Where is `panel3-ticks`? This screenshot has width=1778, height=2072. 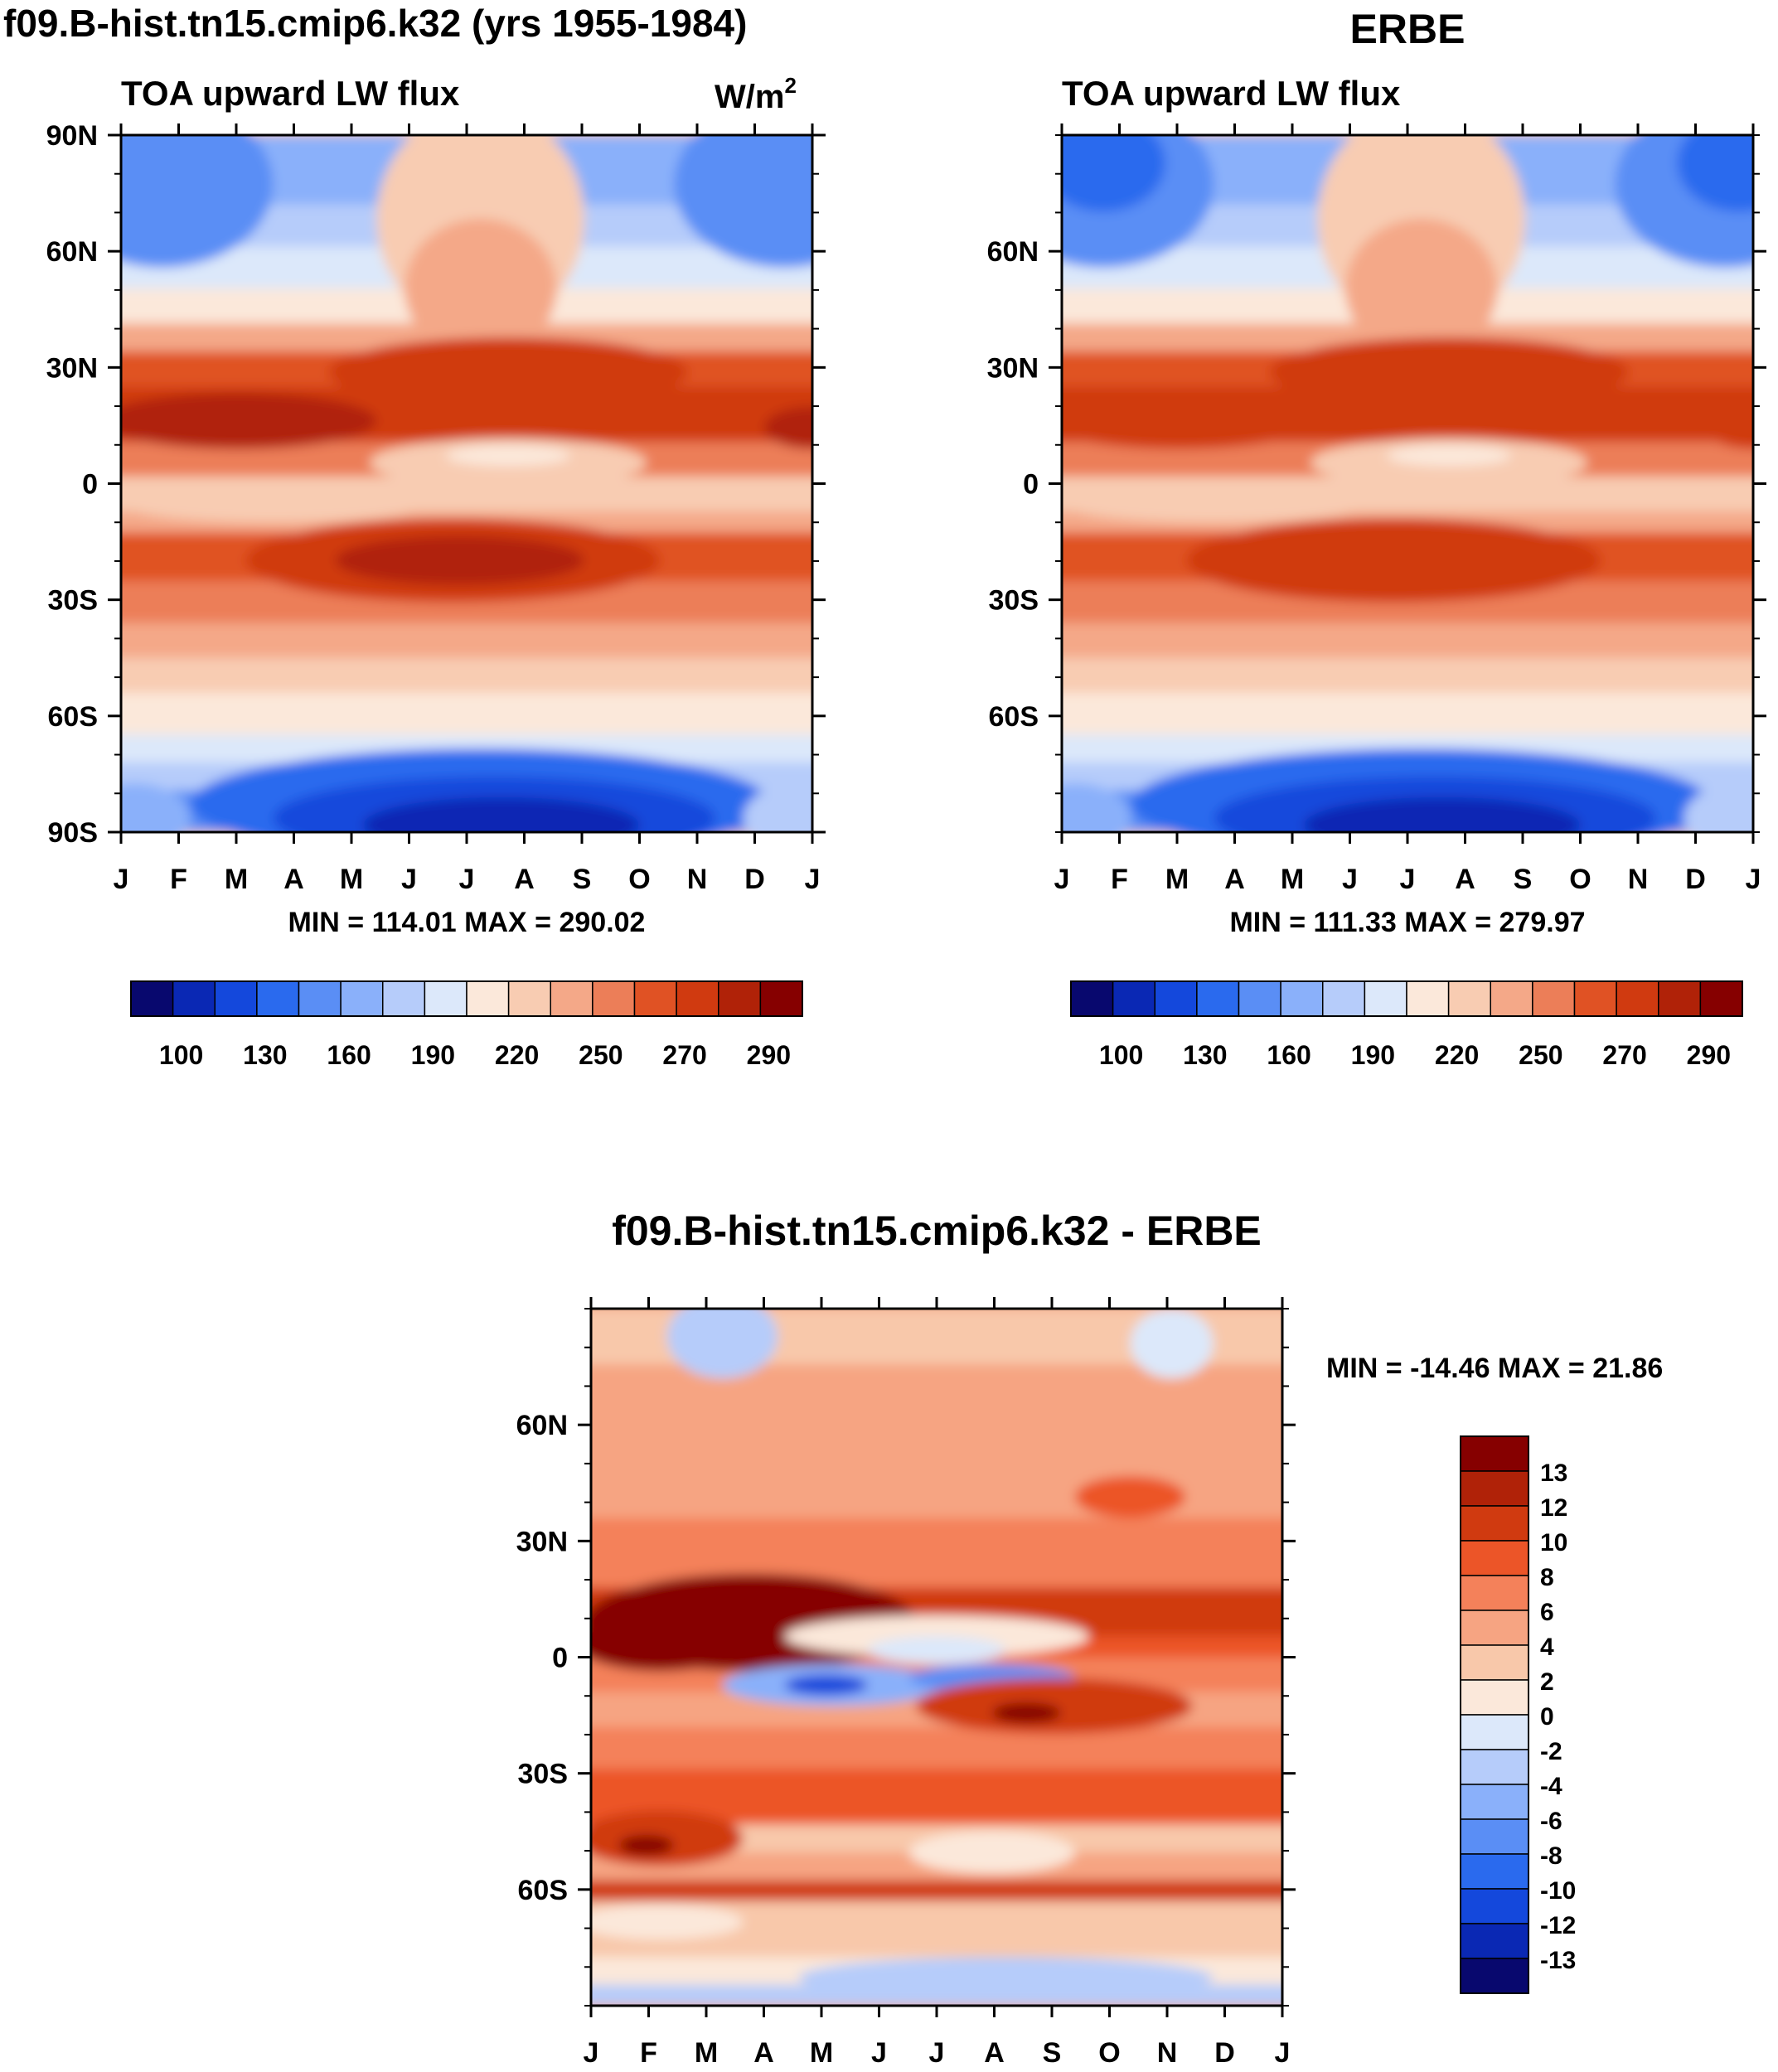 panel3-ticks is located at coordinates (937, 1657).